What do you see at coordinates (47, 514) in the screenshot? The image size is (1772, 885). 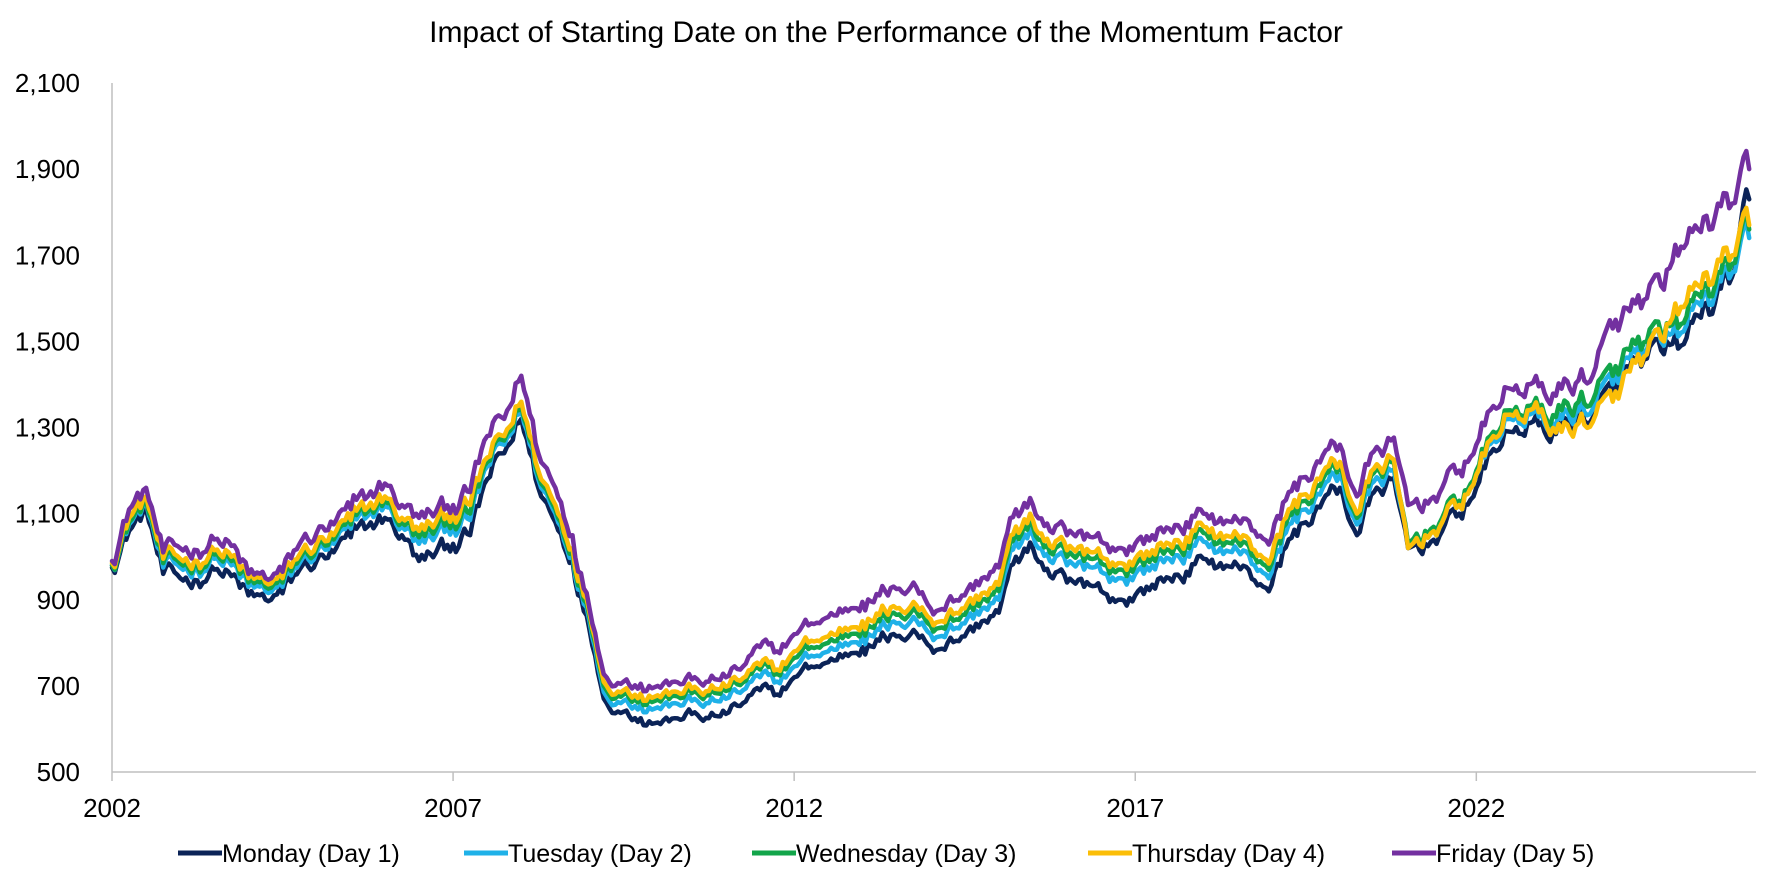 I see `y-tick-label: 1,100` at bounding box center [47, 514].